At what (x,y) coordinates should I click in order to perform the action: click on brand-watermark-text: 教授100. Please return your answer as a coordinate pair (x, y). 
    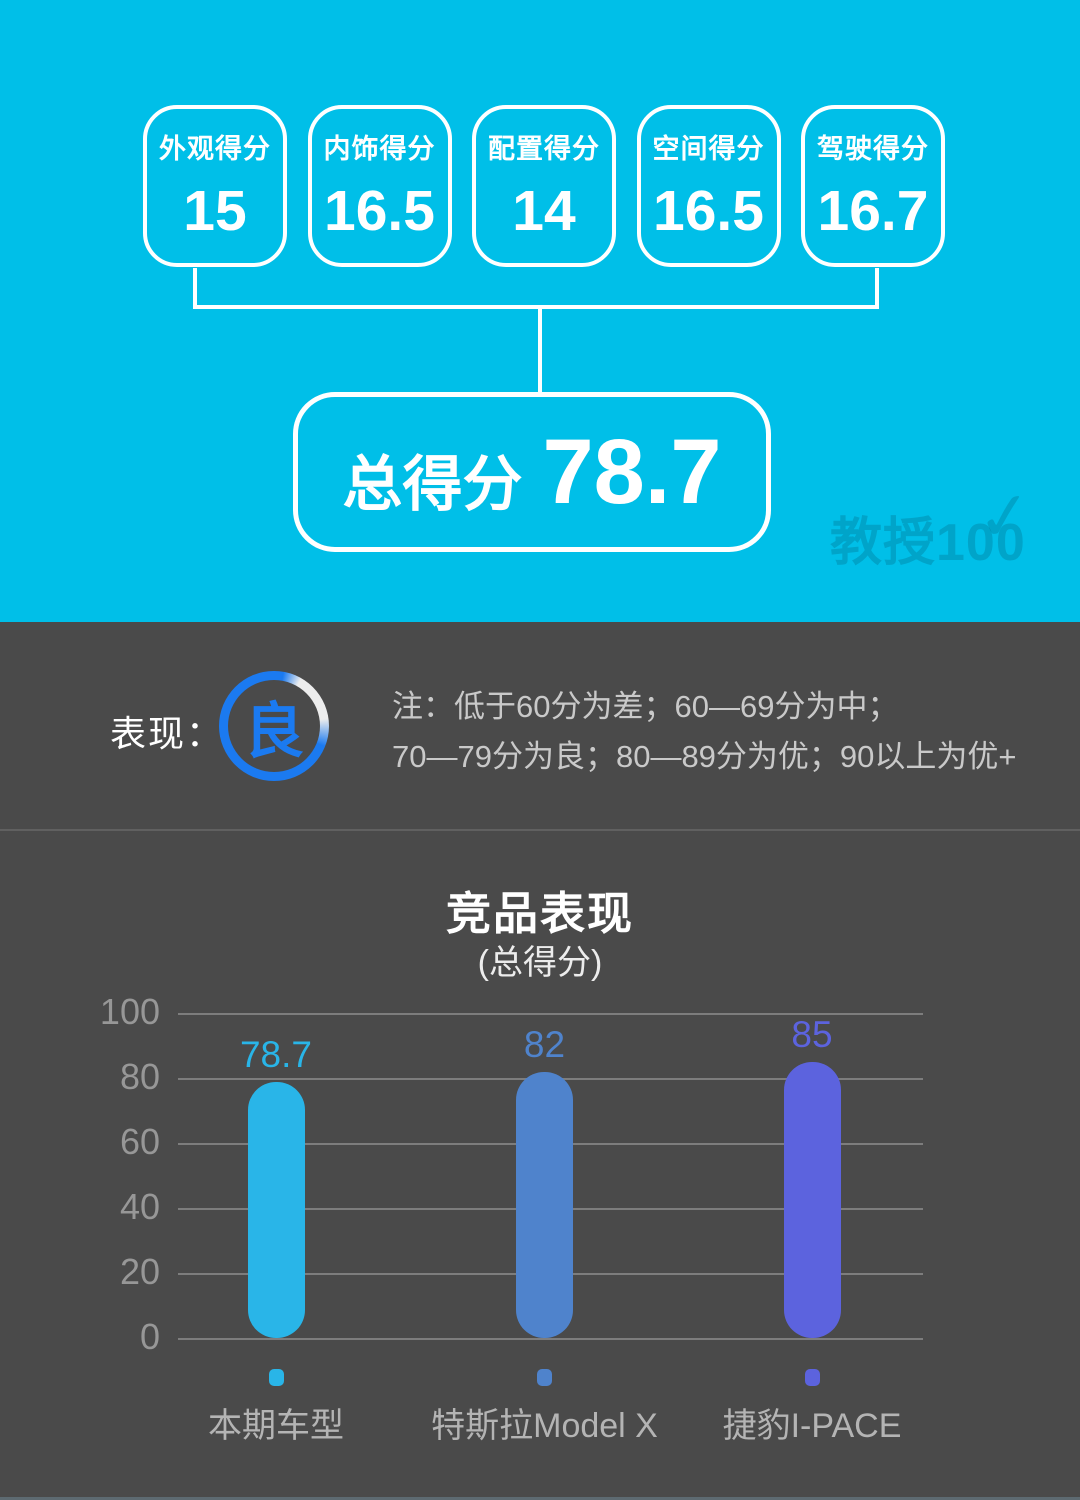
    Looking at the image, I should click on (928, 543).